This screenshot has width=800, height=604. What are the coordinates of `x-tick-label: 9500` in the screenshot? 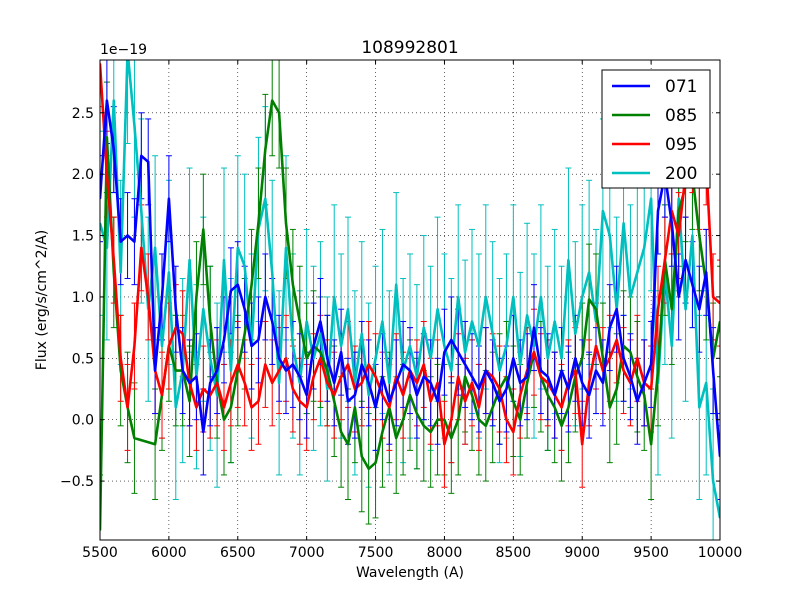 It's located at (651, 553).